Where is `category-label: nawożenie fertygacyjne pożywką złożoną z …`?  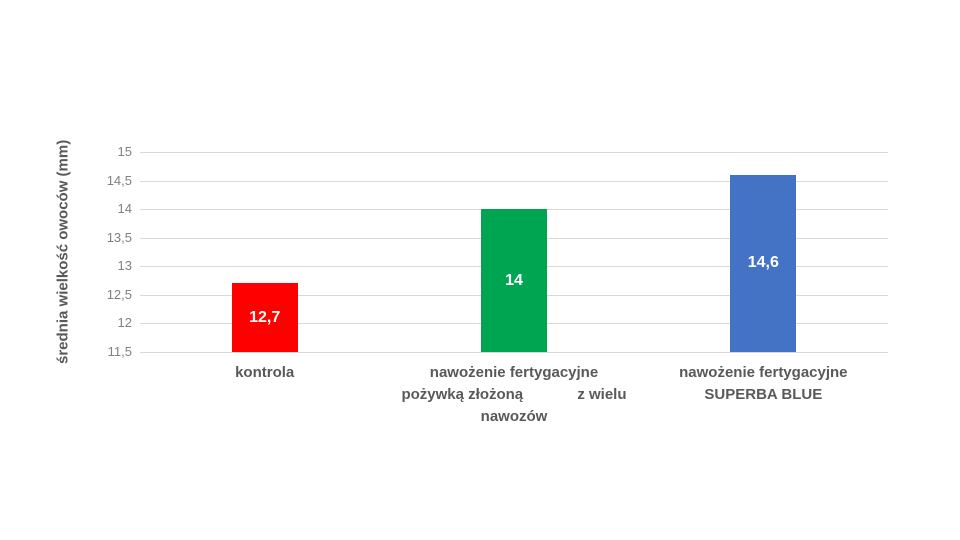 category-label: nawożenie fertygacyjne pożywką złożoną z … is located at coordinates (514, 395).